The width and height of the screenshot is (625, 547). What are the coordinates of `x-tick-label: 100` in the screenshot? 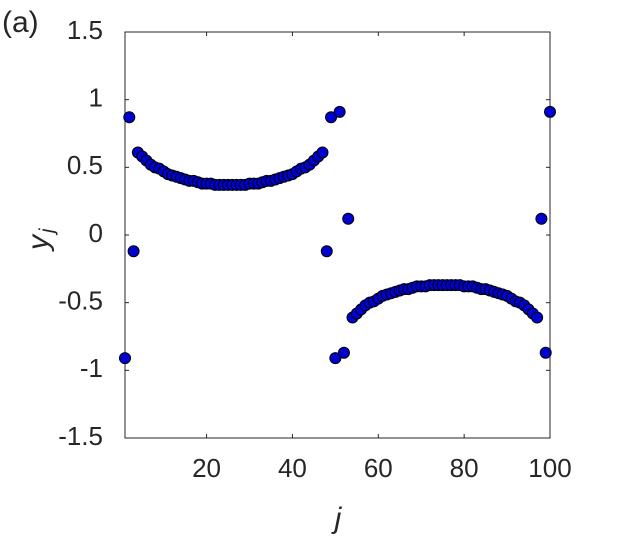 It's located at (549, 468).